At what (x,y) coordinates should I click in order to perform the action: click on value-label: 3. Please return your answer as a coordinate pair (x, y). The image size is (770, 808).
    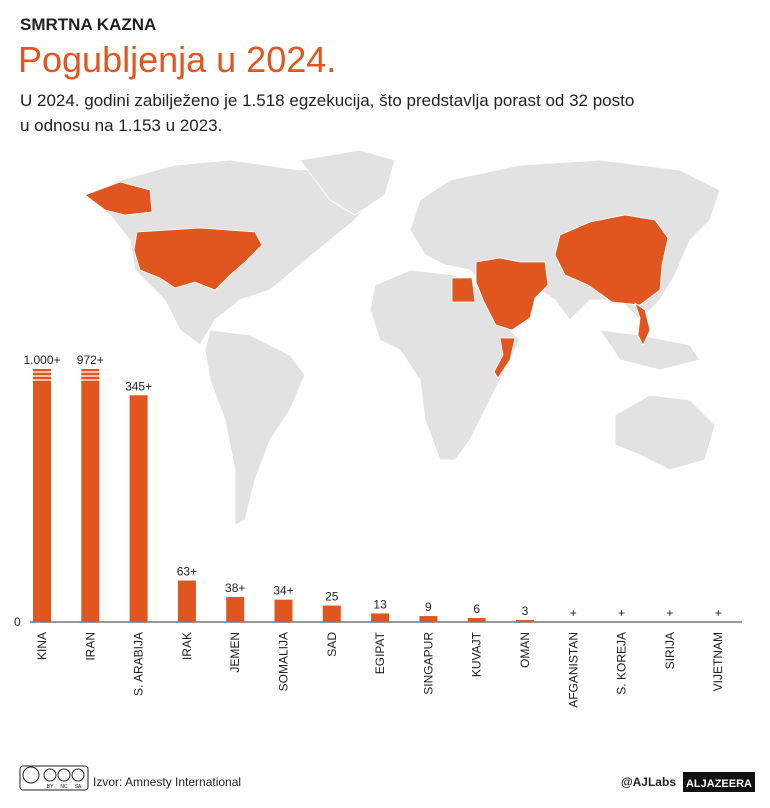
    Looking at the image, I should click on (525, 611).